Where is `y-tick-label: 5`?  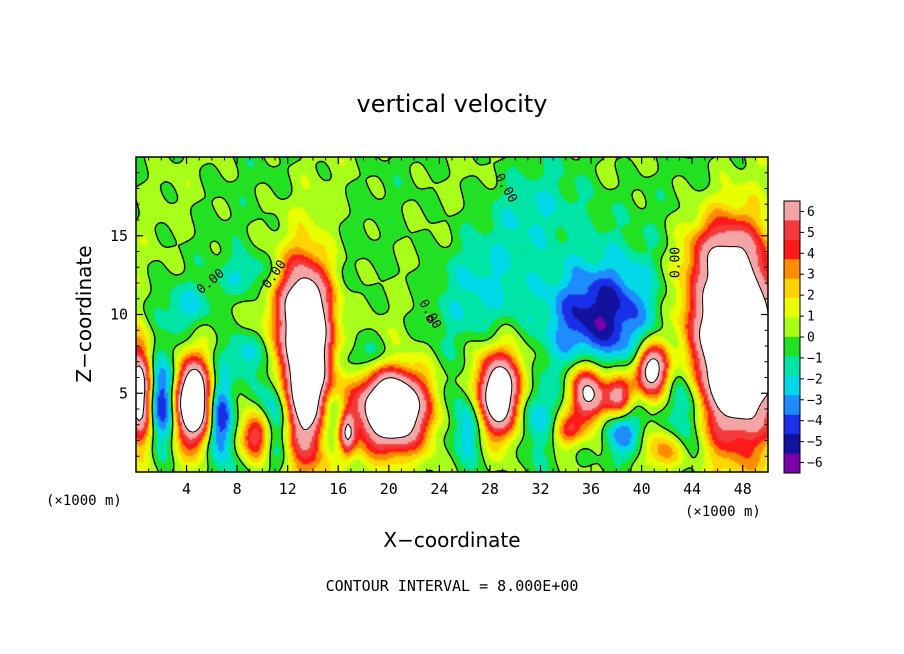 y-tick-label: 5 is located at coordinates (123, 393).